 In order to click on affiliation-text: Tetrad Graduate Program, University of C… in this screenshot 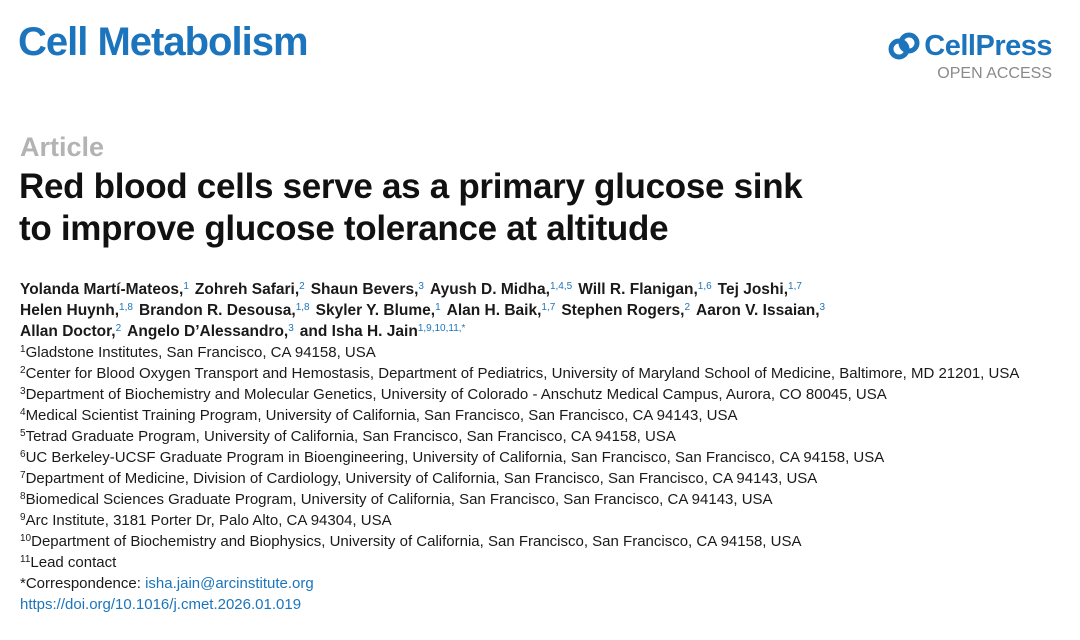, I will do `click(350, 436)`.